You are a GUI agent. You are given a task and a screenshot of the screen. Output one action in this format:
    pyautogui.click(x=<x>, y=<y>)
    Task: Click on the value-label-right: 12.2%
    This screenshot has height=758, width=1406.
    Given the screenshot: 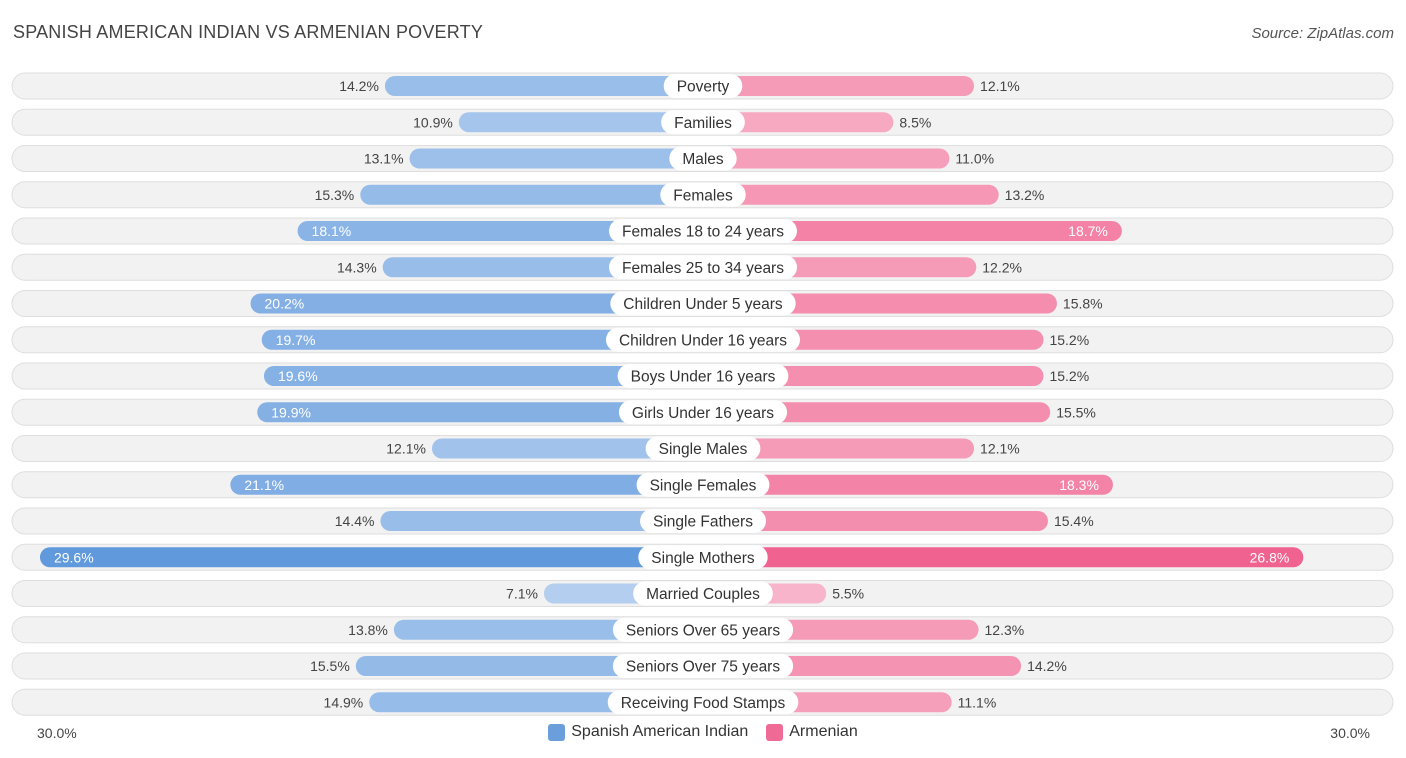 What is the action you would take?
    pyautogui.click(x=1002, y=267)
    